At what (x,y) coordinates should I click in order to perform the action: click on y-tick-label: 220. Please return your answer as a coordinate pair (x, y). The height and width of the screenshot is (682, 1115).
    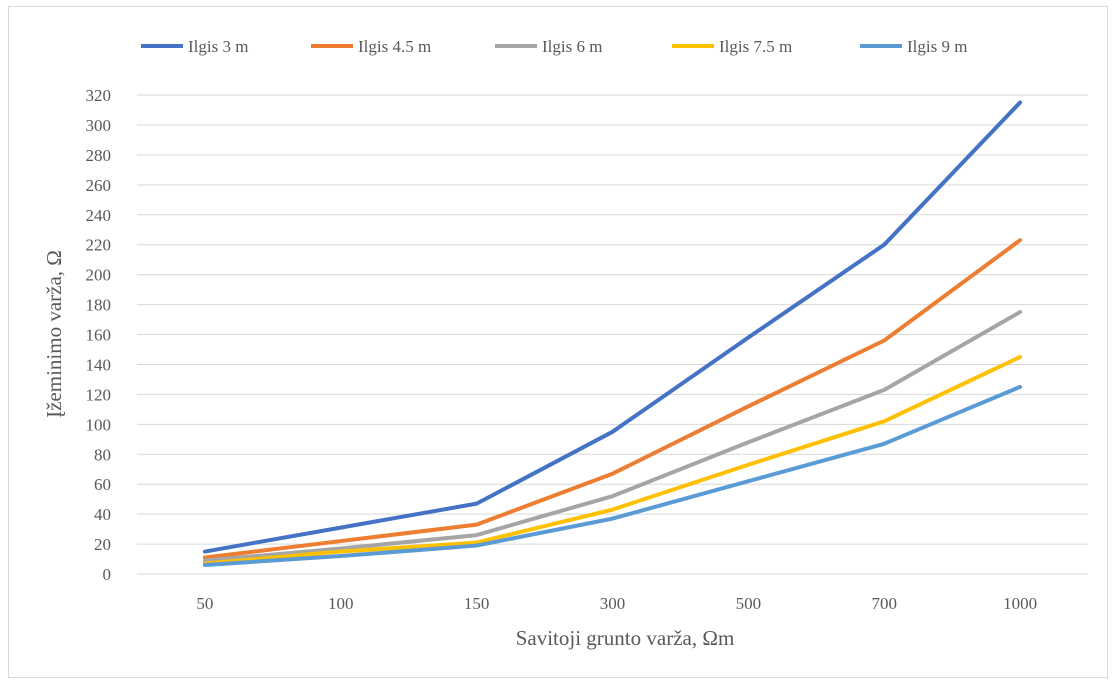
    Looking at the image, I should click on (99, 245).